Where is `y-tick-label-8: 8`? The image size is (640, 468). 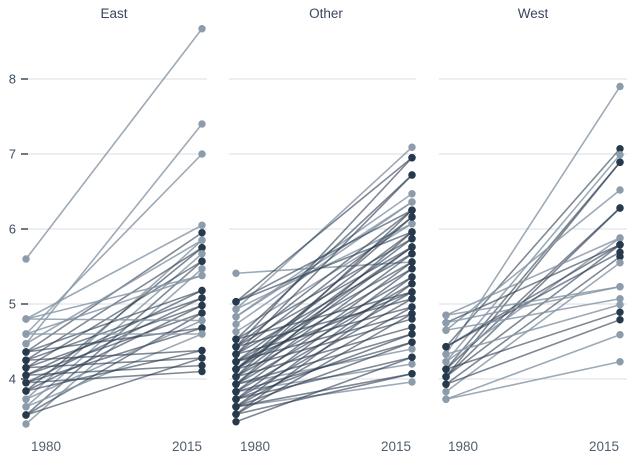 y-tick-label-8: 8 is located at coordinates (12, 79).